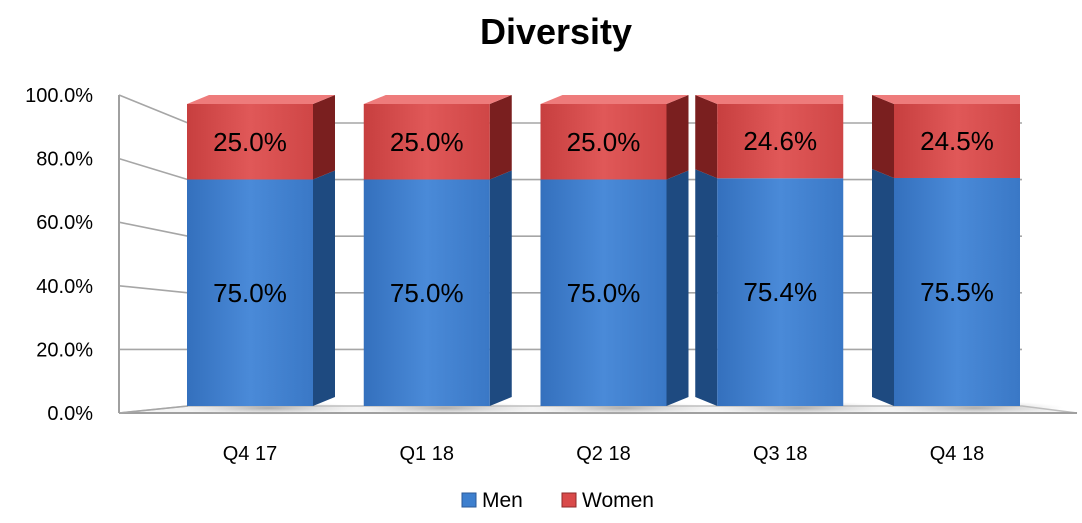  I want to click on y-tick-label: 0.0%, so click(70, 414).